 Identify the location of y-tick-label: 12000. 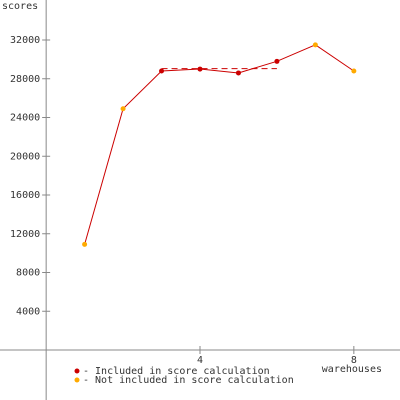
(25, 234).